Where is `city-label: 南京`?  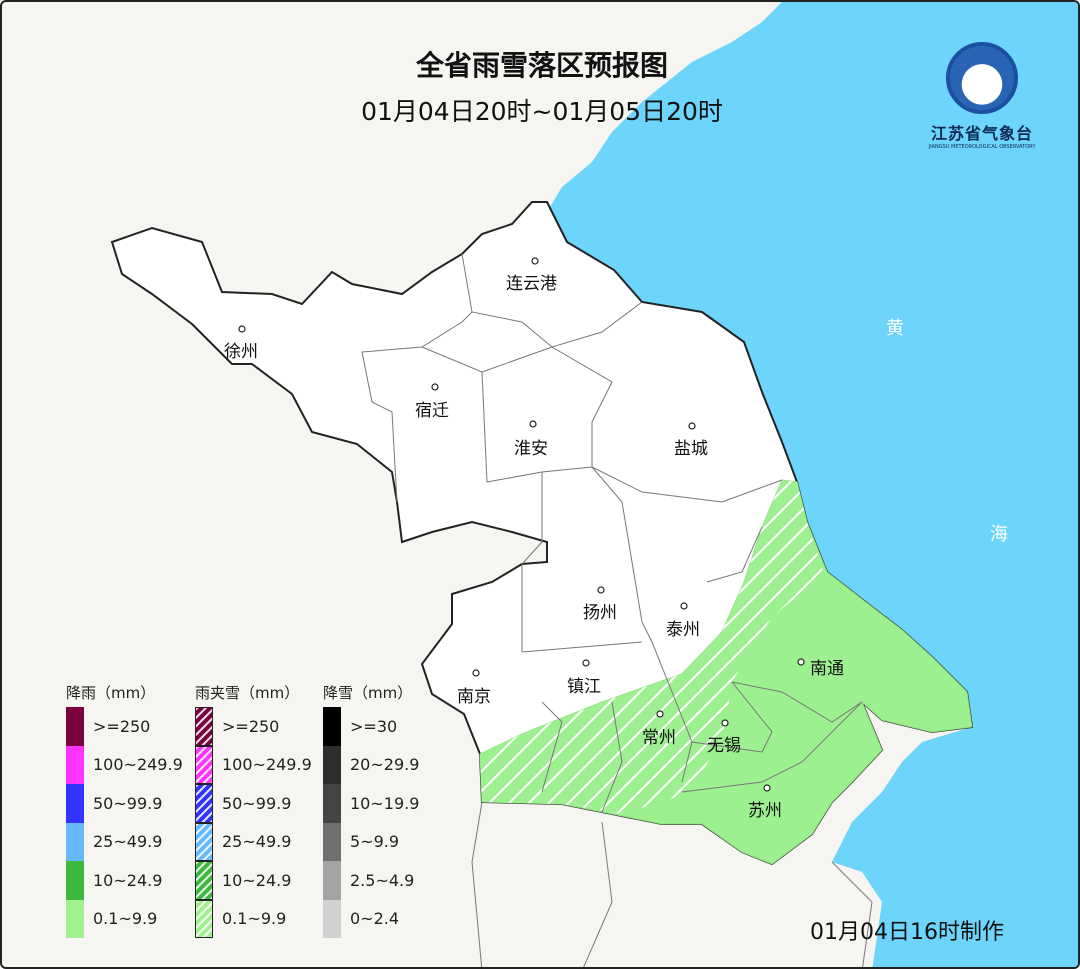
city-label: 南京 is located at coordinates (474, 697).